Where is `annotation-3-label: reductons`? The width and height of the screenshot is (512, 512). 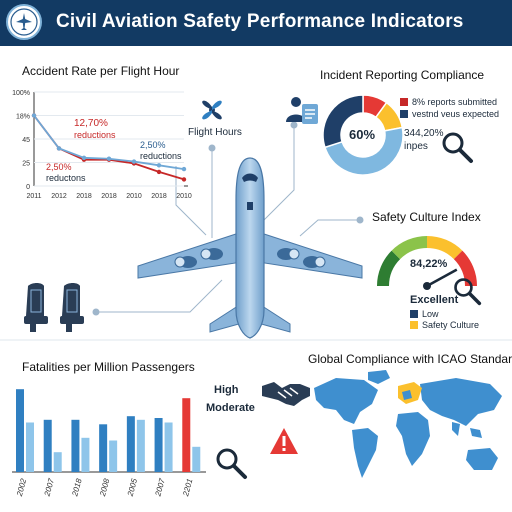
annotation-3-label: reductons is located at coordinates (66, 178).